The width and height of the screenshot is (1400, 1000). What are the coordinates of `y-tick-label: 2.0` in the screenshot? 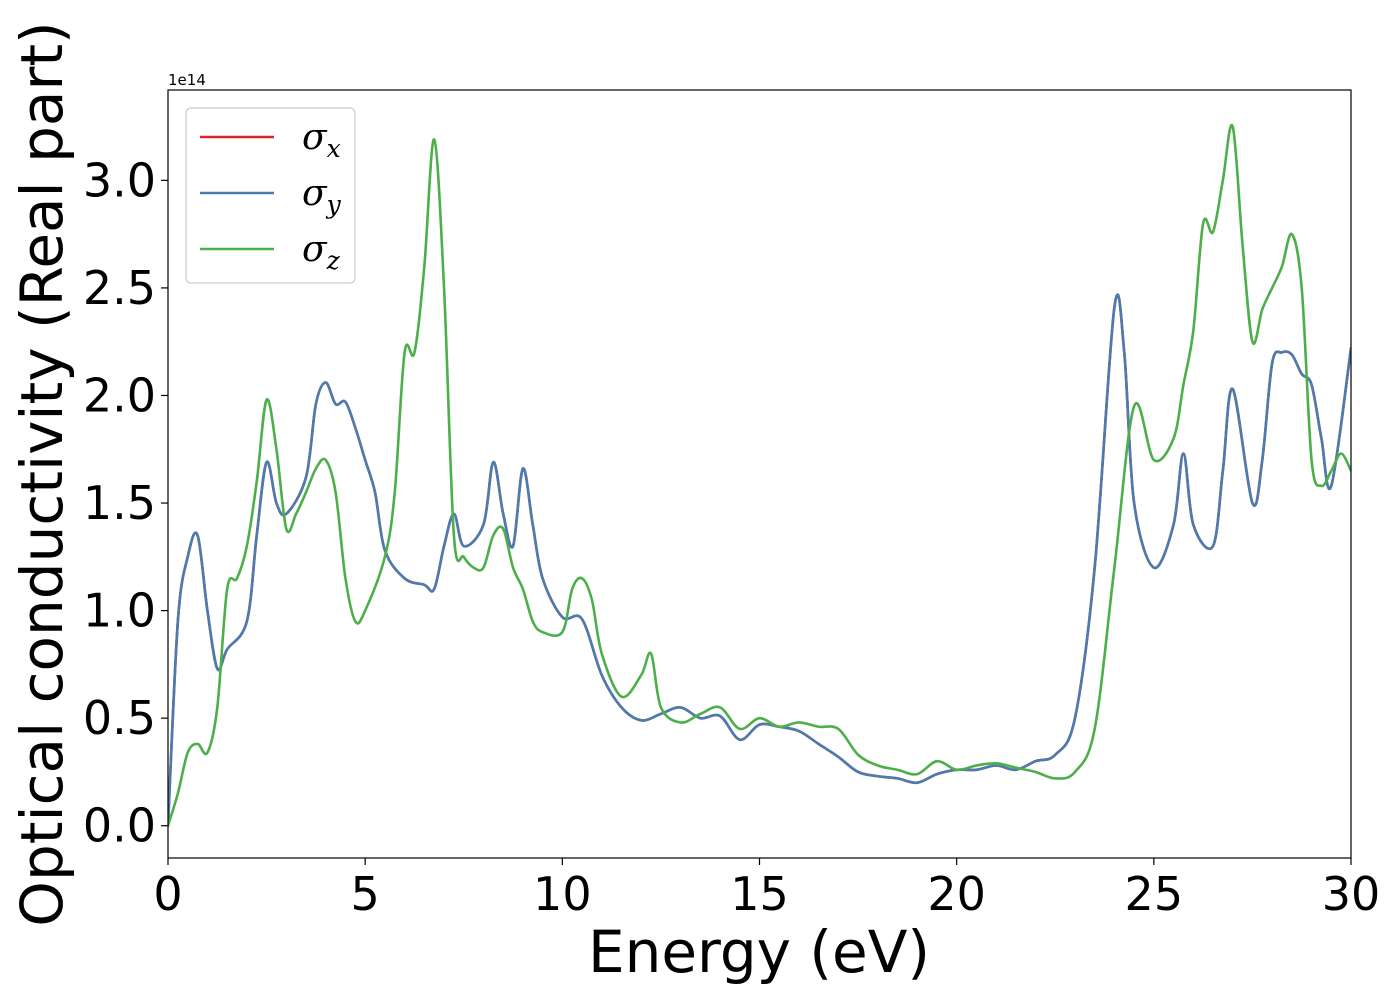 It's located at (119, 395).